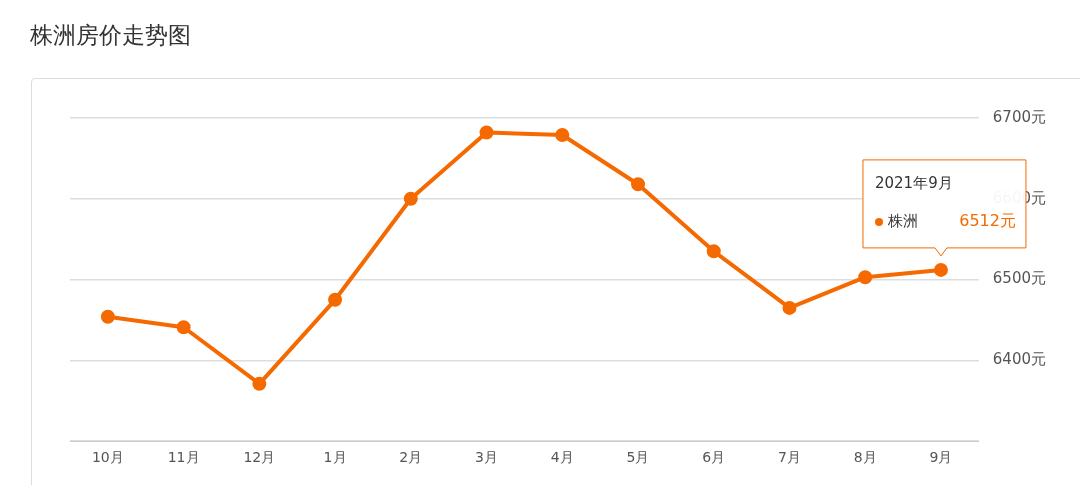 Image resolution: width=1080 pixels, height=485 pixels. I want to click on data-label: 6512元, so click(987, 221).